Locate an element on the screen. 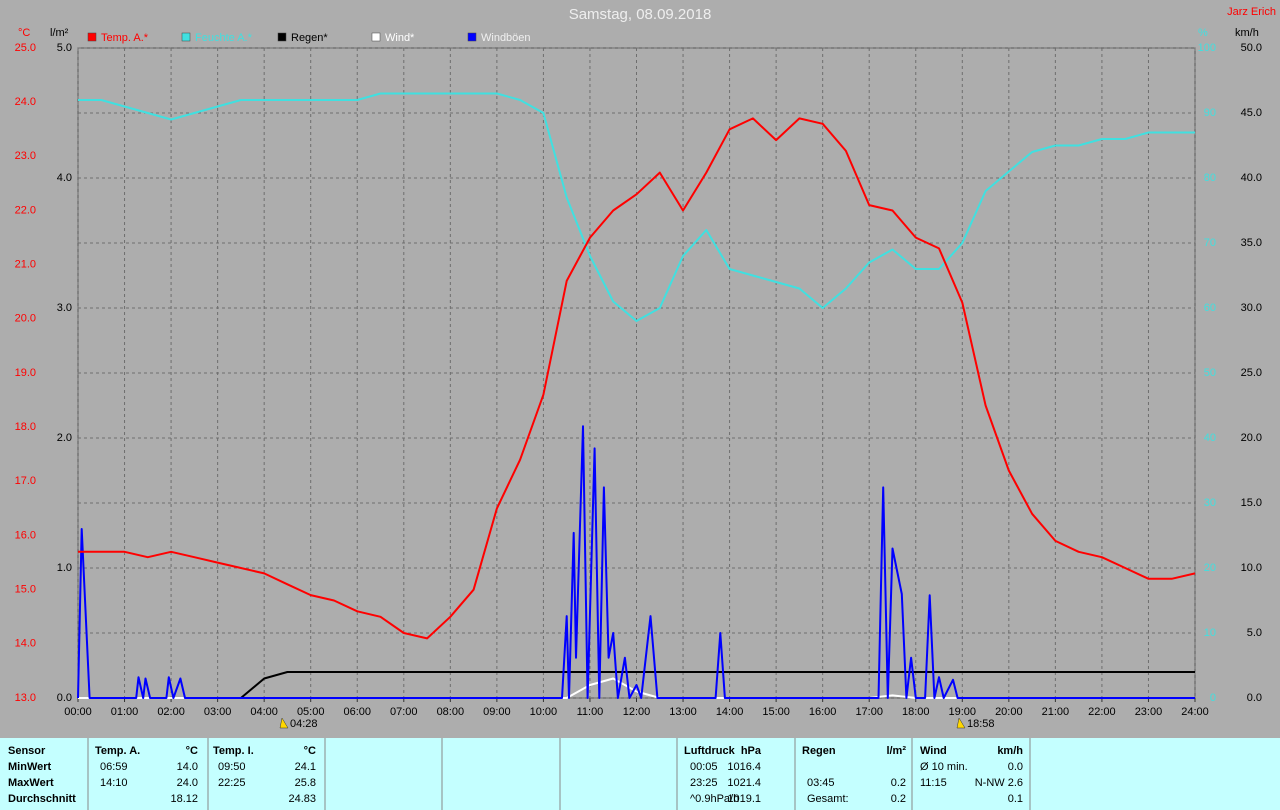 The height and width of the screenshot is (810, 1280). y3-tick-label: 2.0 is located at coordinates (64, 438).